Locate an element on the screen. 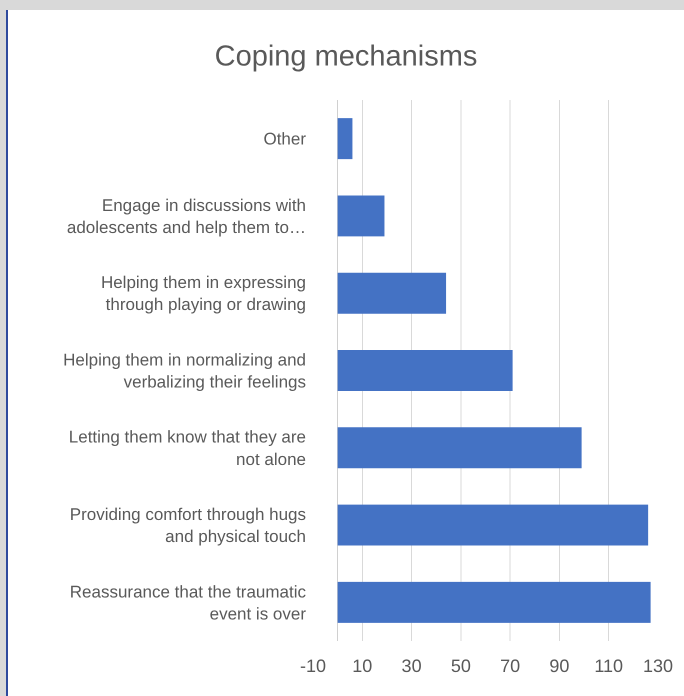 The height and width of the screenshot is (696, 684). y-tick-label: Helping them in expressing through playing or drawing is located at coordinates (203, 293).